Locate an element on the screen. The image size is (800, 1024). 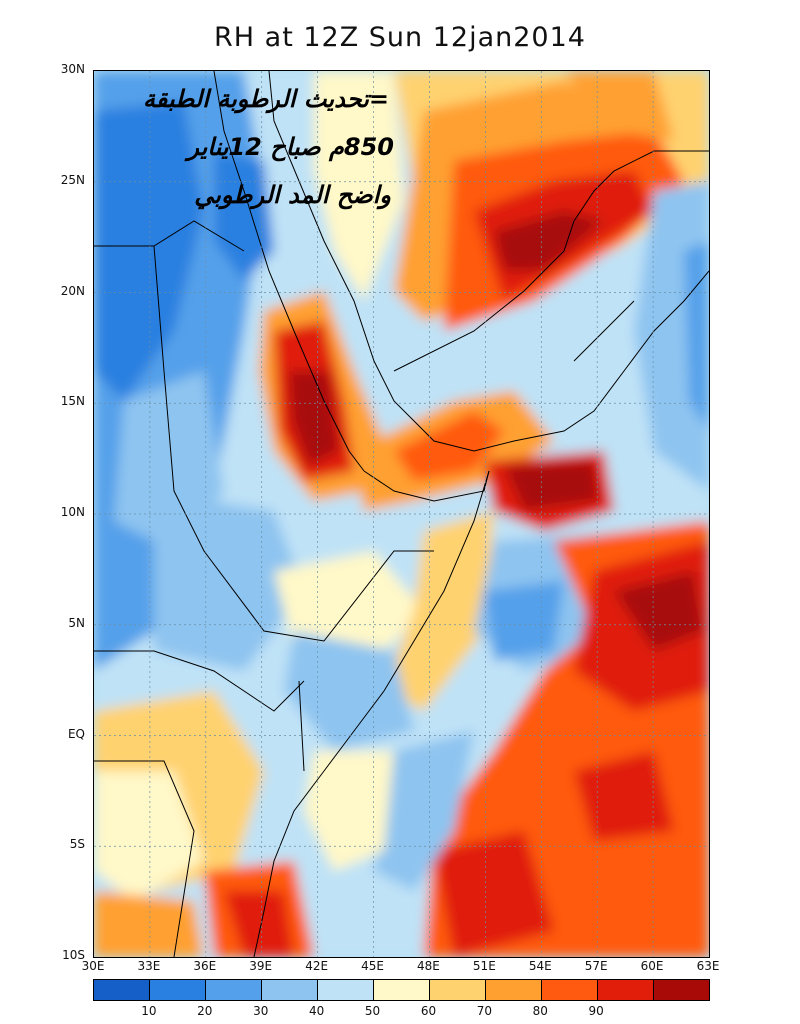
y-tick-label: 10S is located at coordinates (73, 955).